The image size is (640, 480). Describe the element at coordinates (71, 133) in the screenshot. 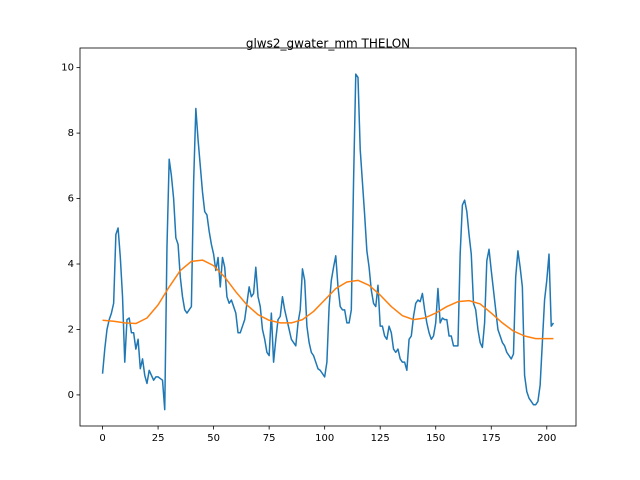

I see `y-tick-label: 8` at that location.